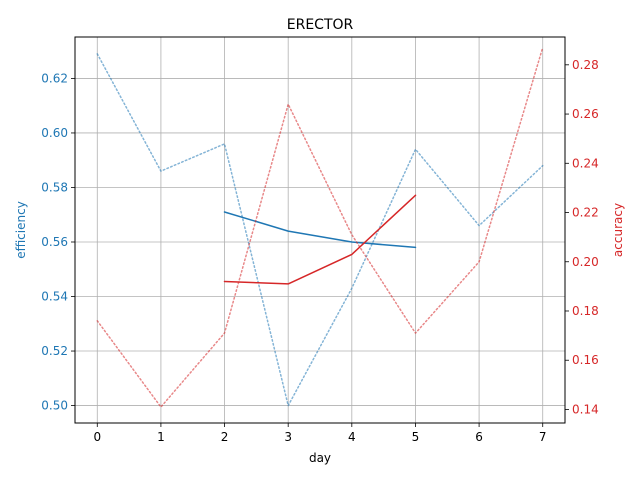 This screenshot has height=480, width=640. What do you see at coordinates (320, 25) in the screenshot?
I see `chart-title: ERECTOR` at bounding box center [320, 25].